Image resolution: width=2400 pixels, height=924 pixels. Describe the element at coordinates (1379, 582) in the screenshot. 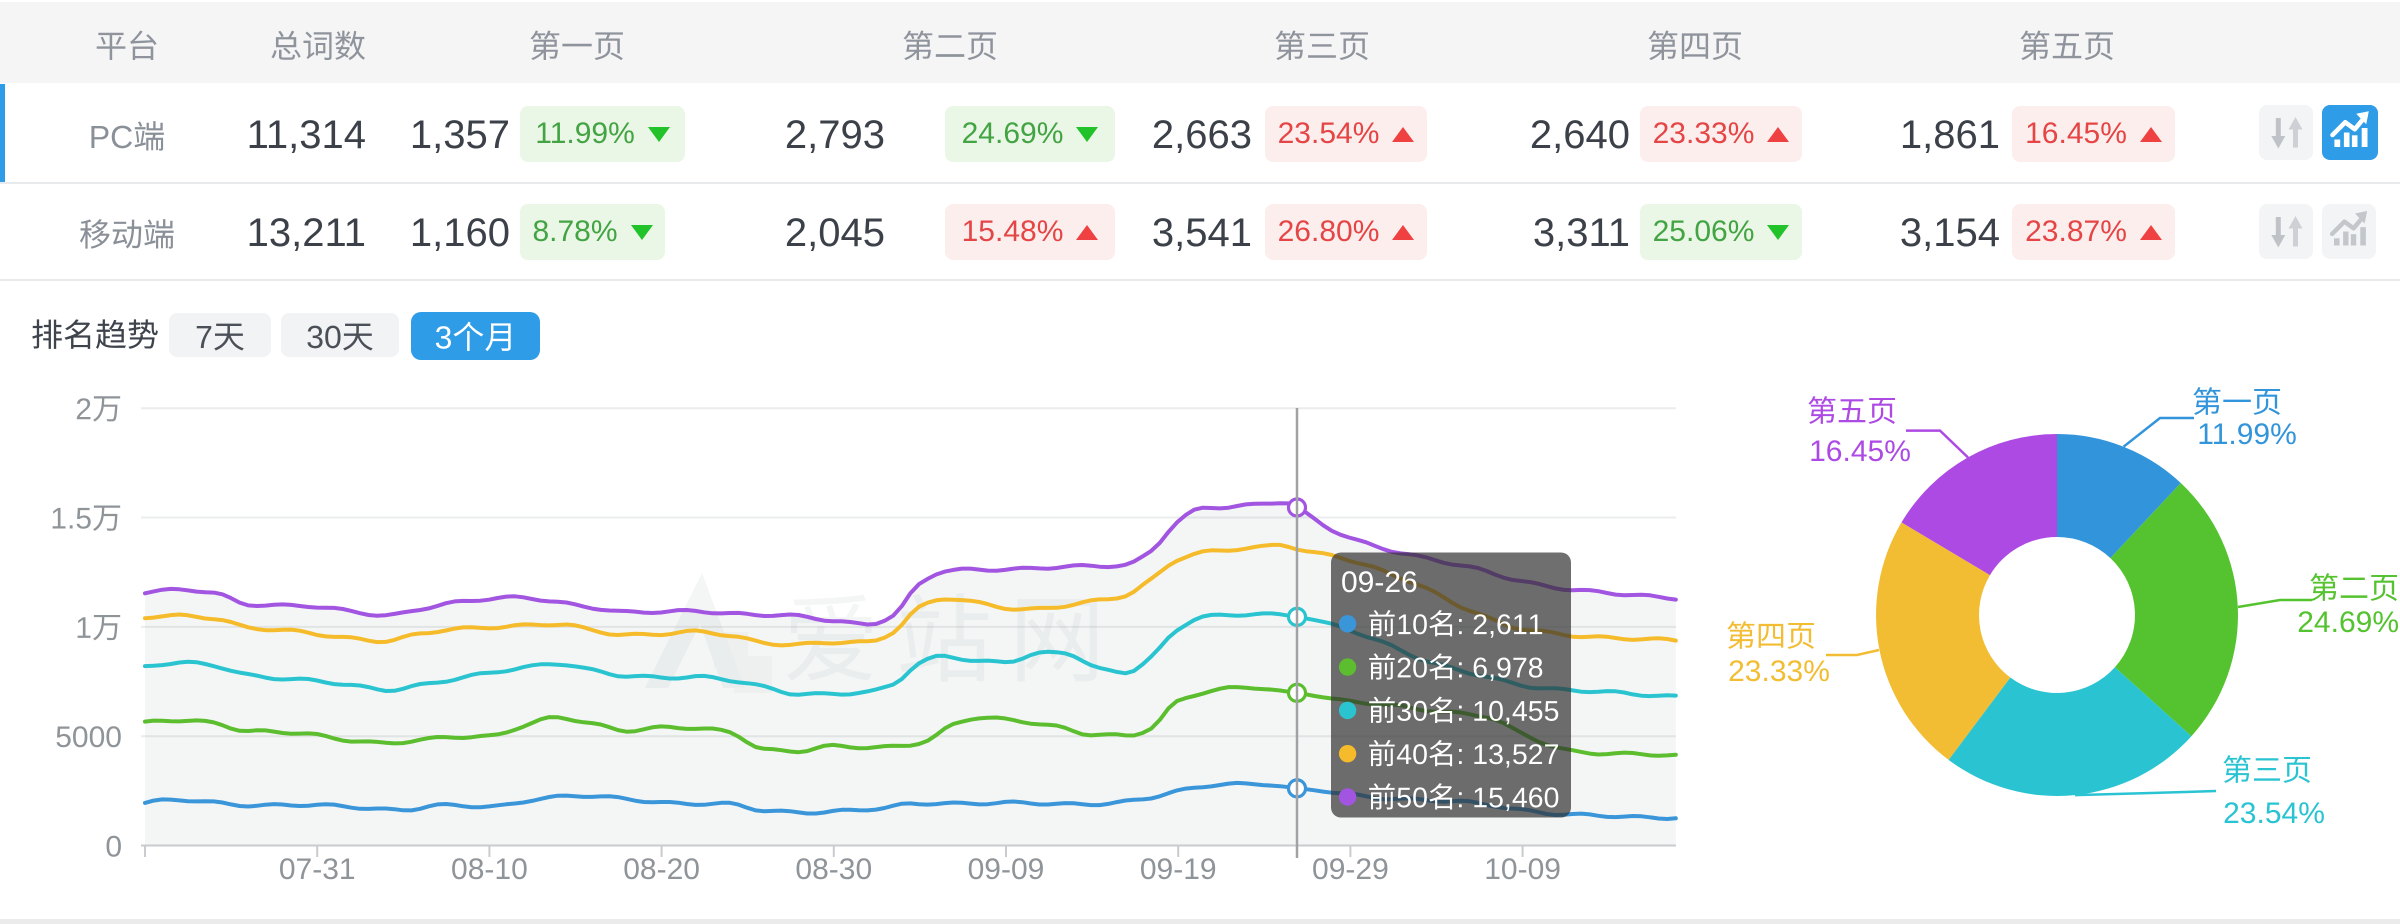

I see `svg-text: 09-26` at that location.